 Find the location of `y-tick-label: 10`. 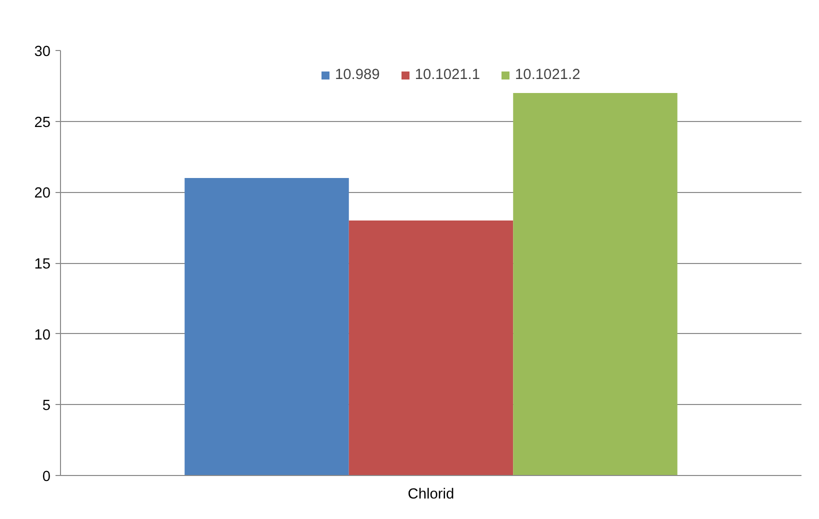

y-tick-label: 10 is located at coordinates (42, 335).